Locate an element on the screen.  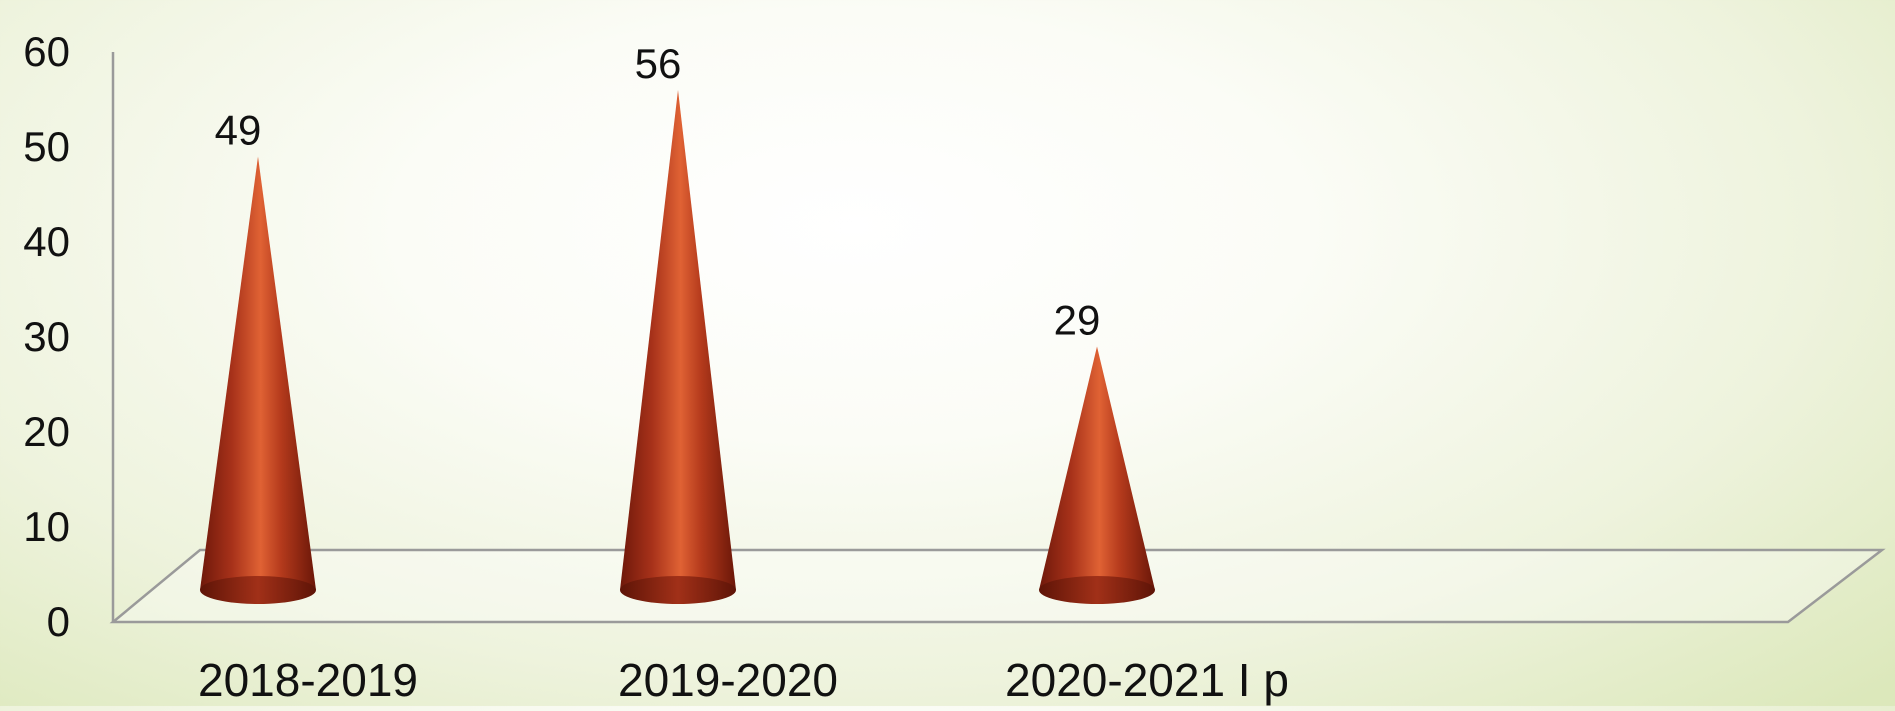
y-tick-label: 0 is located at coordinates (58, 621).